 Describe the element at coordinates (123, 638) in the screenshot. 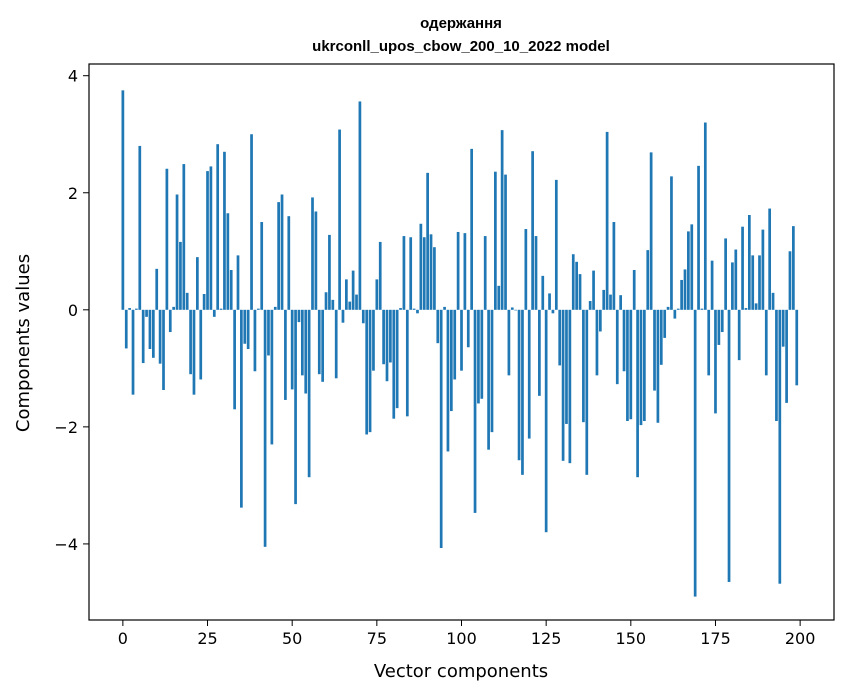

I see `x-tick-label: 0` at that location.